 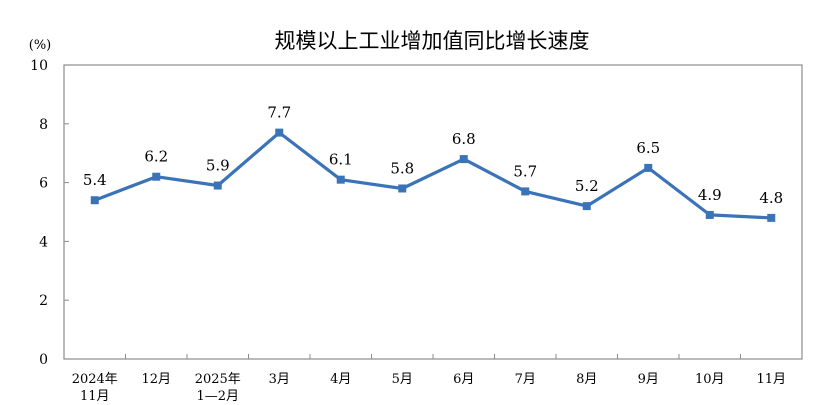 I want to click on y-tick-label: 2, so click(x=43, y=301).